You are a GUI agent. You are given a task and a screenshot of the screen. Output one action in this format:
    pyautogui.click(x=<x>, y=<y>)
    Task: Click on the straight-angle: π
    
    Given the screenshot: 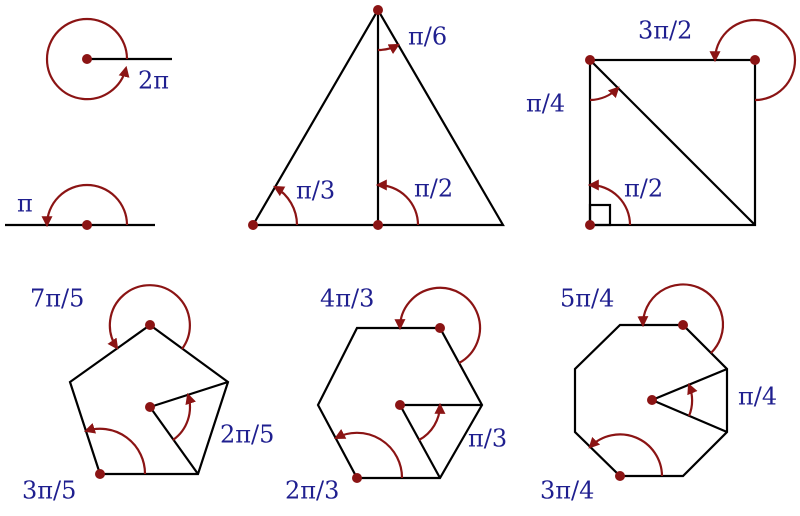 What is the action you would take?
    pyautogui.click(x=80, y=206)
    